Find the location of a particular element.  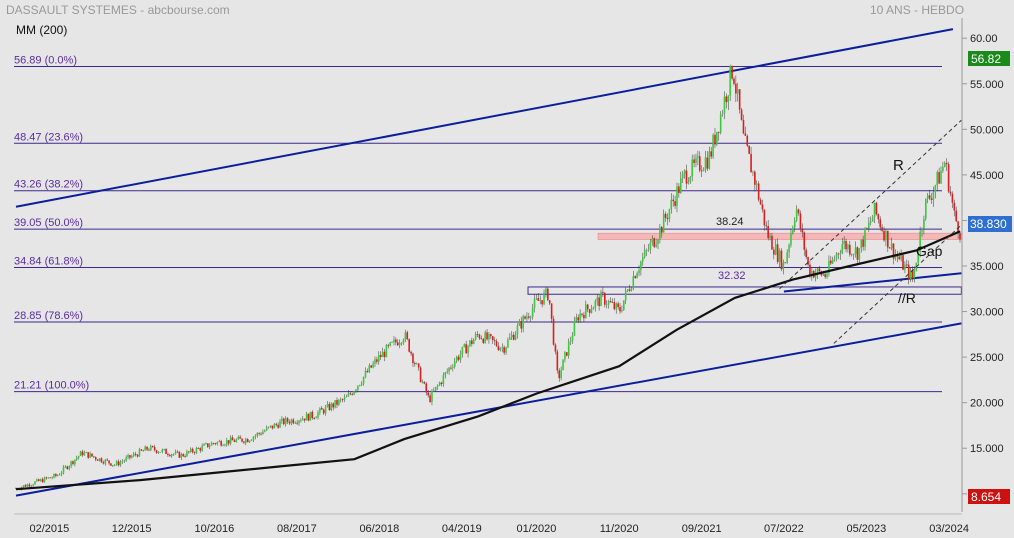

channel-lines is located at coordinates (870, 231).